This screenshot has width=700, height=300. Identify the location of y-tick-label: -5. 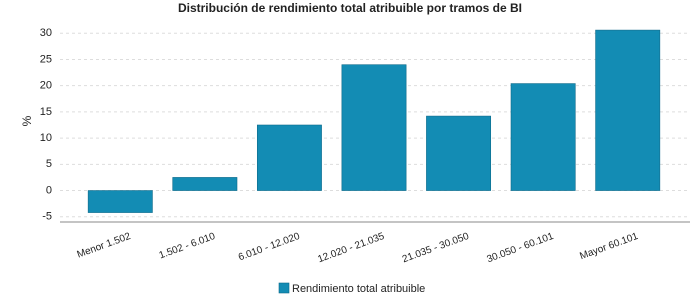
(47, 217).